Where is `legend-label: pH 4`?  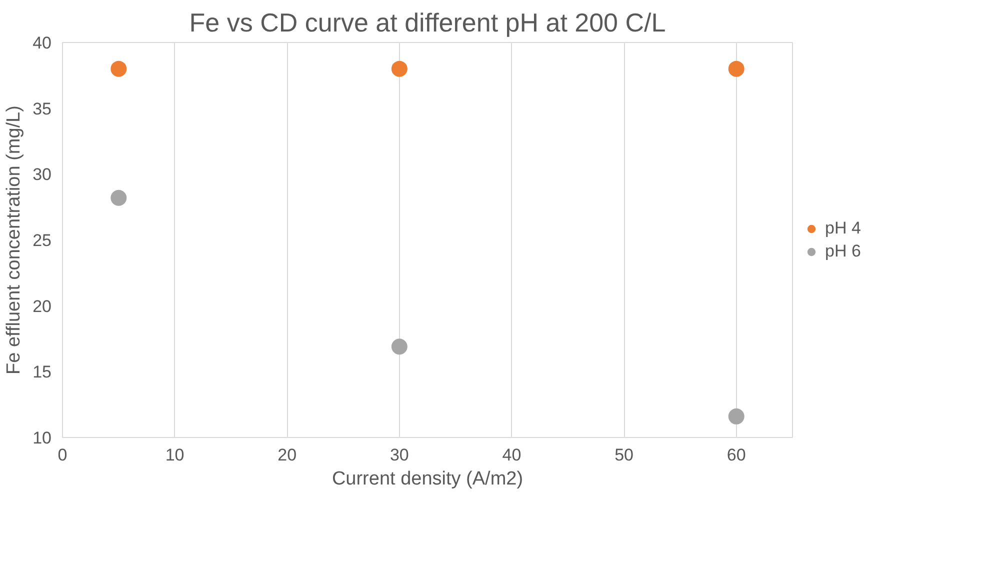
legend-label: pH 4 is located at coordinates (843, 228).